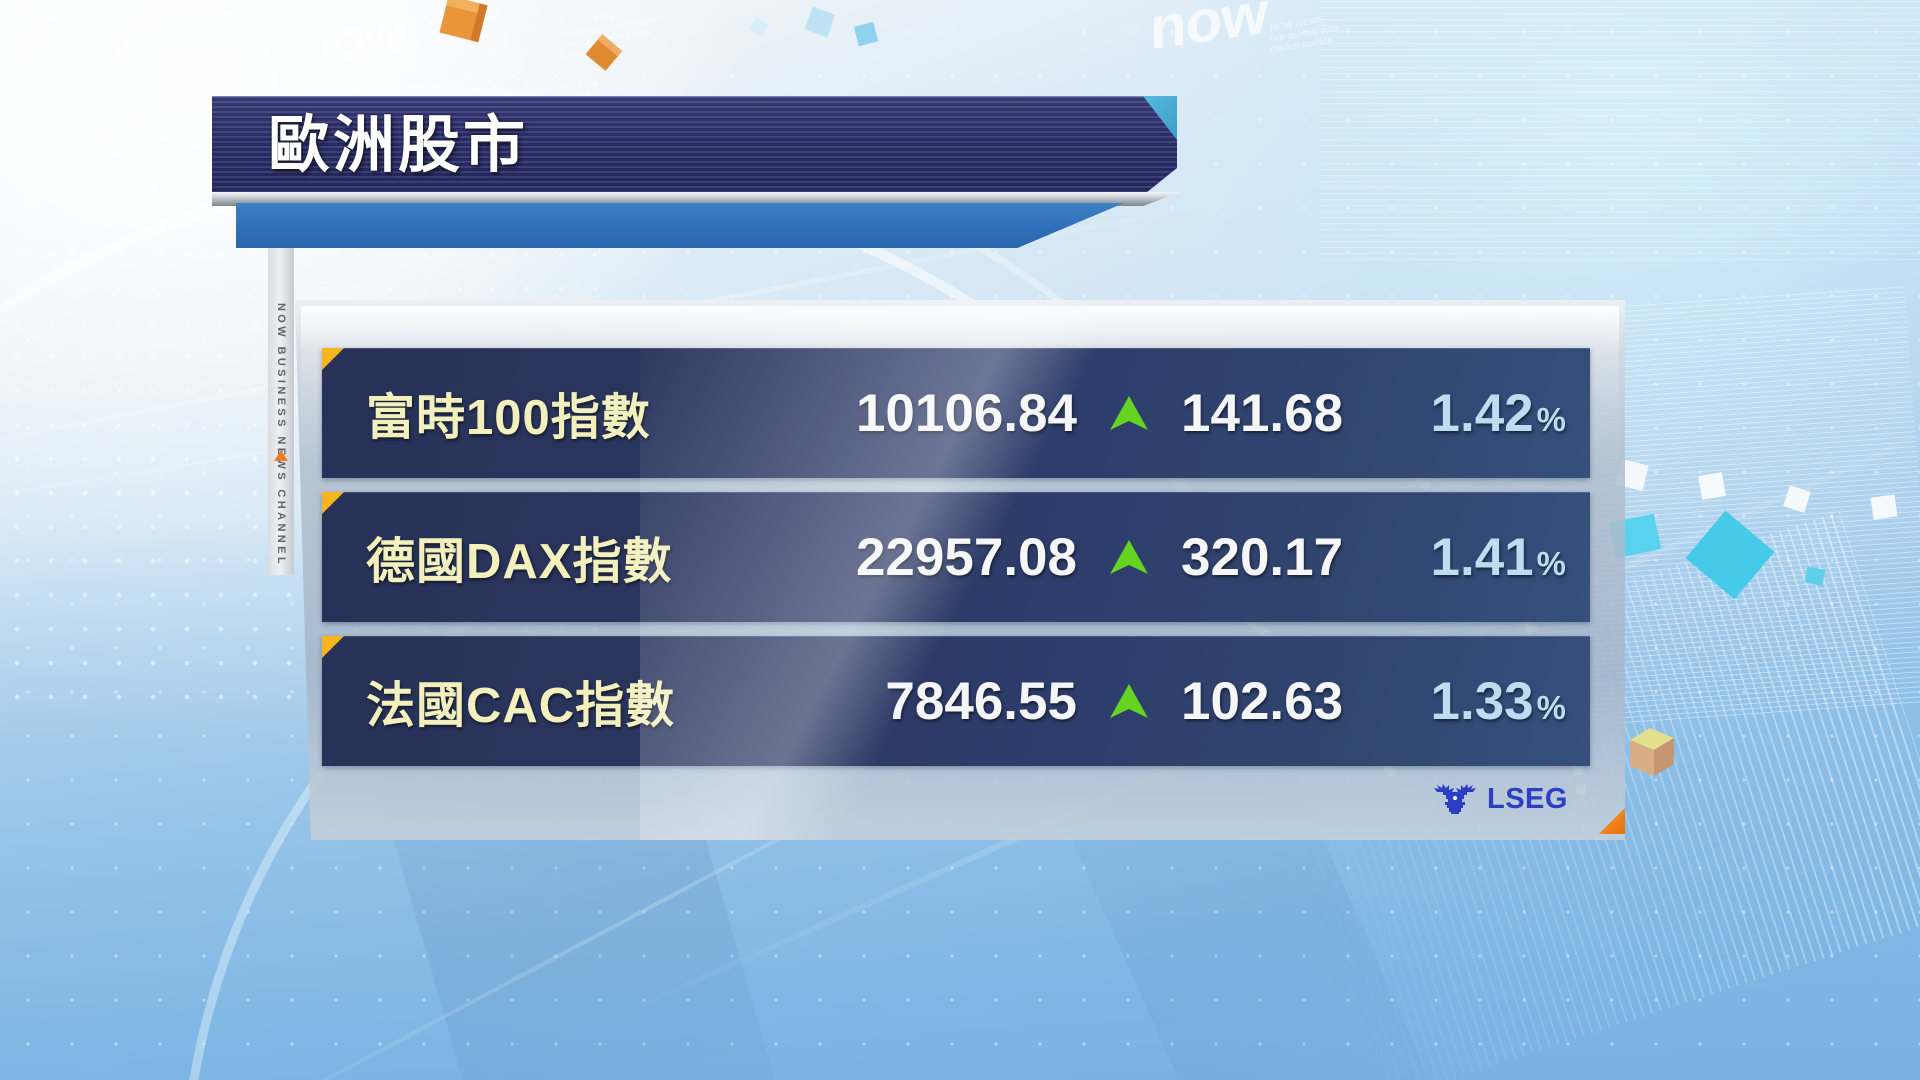  What do you see at coordinates (1262, 413) in the screenshot?
I see `index-change: 141.68` at bounding box center [1262, 413].